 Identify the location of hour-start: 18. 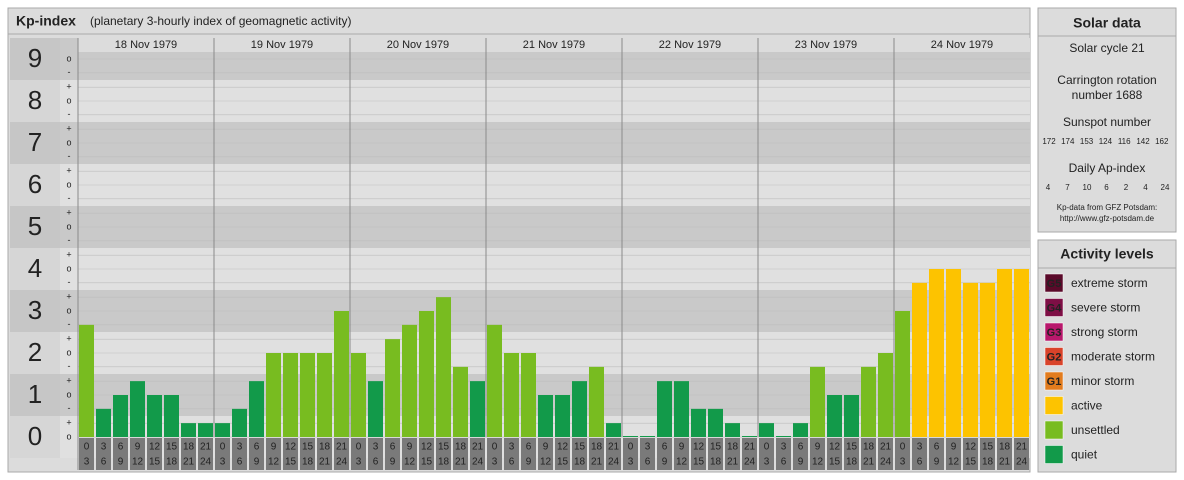
(325, 447).